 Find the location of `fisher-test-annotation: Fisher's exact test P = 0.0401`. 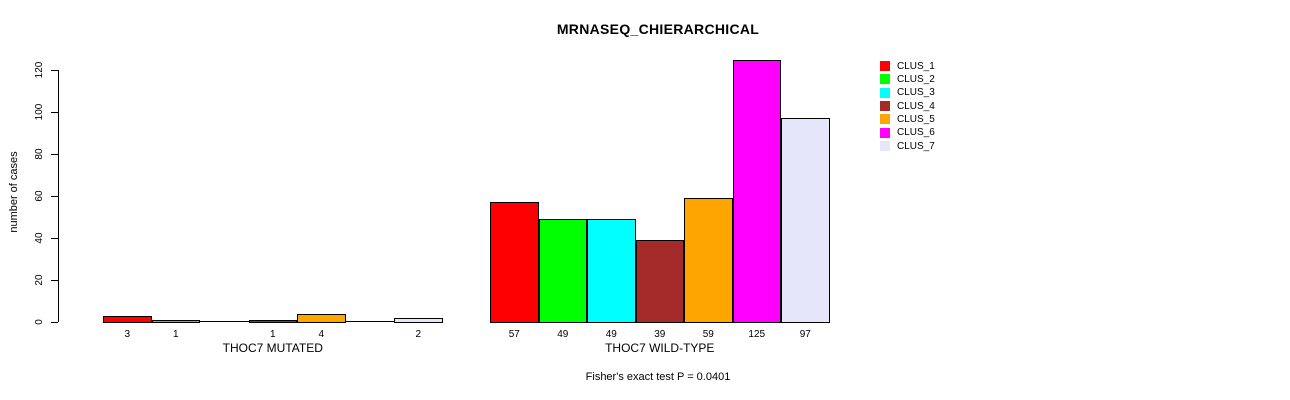

fisher-test-annotation: Fisher's exact test P = 0.0401 is located at coordinates (658, 377).